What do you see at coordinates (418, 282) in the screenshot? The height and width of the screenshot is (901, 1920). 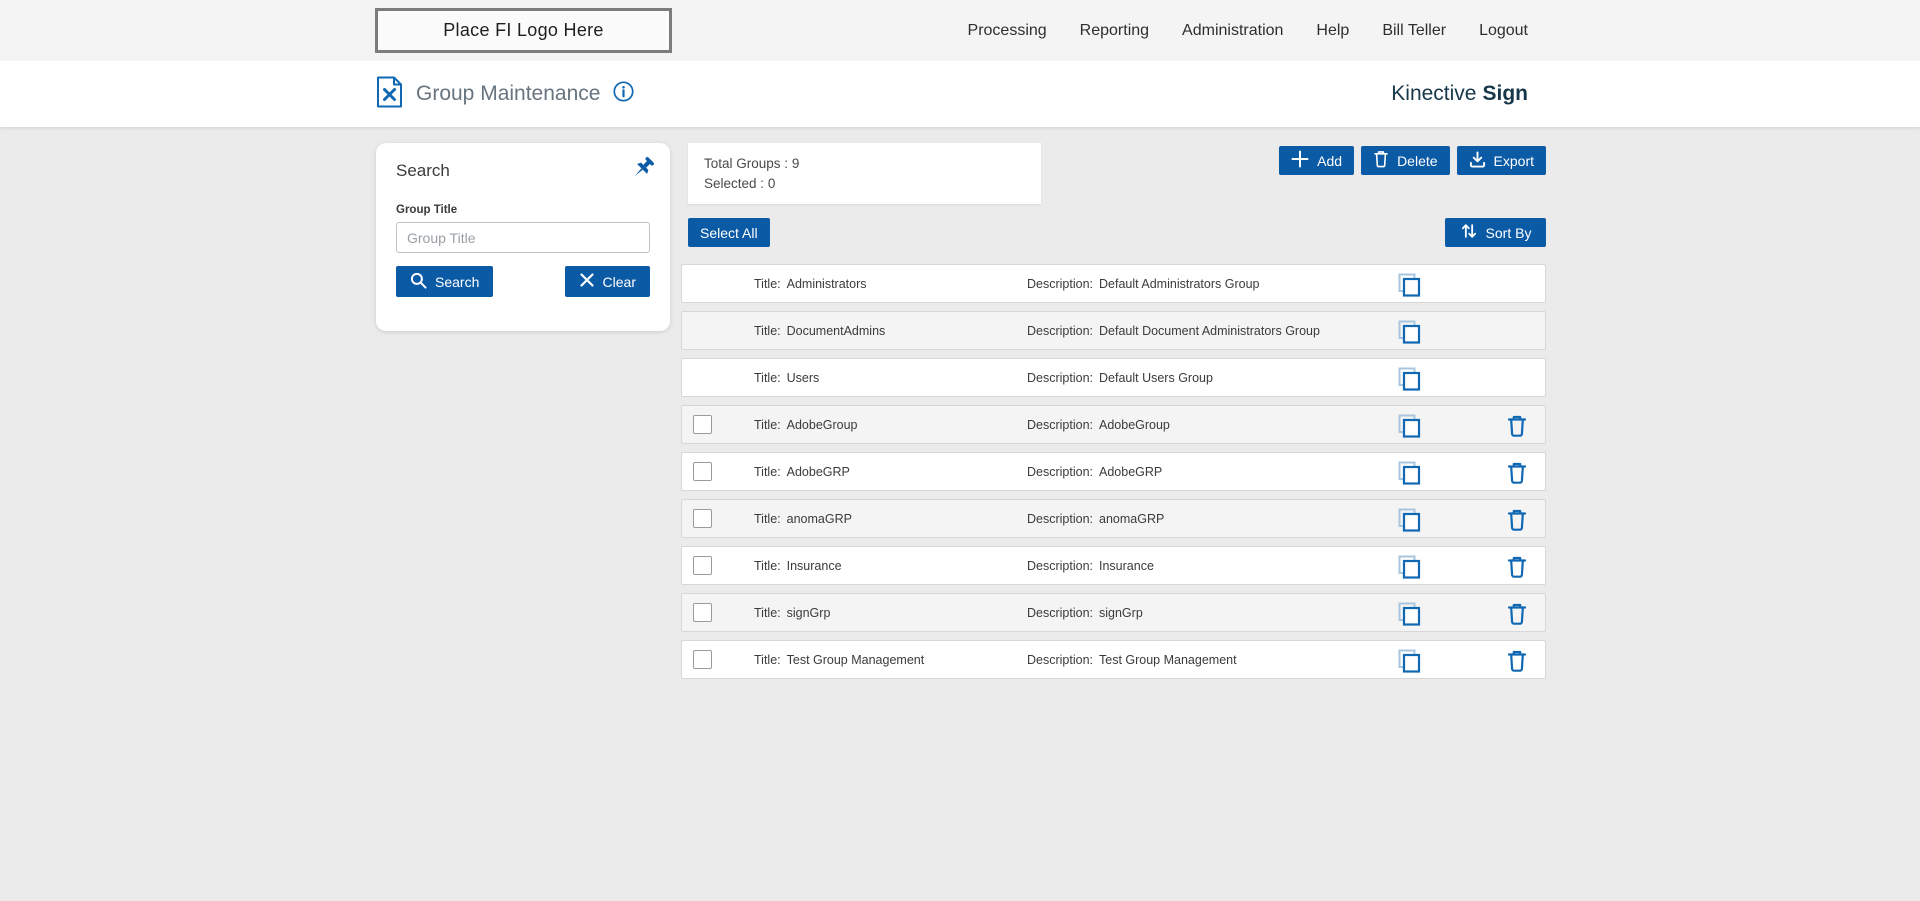 I see `search-icon` at bounding box center [418, 282].